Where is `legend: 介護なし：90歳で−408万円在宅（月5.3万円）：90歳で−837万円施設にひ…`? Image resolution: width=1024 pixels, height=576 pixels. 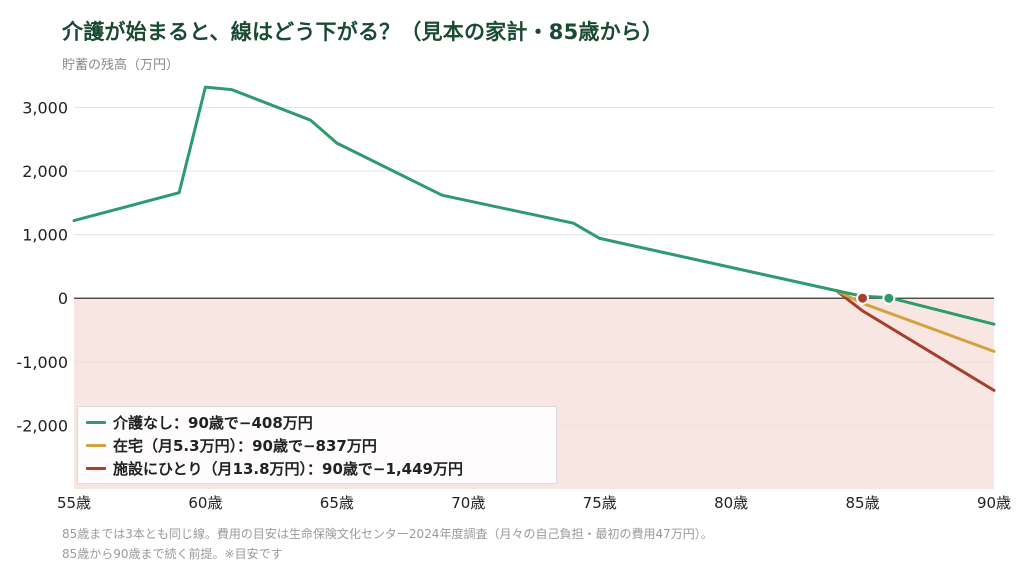 legend: 介護なし：90歳で−408万円在宅（月5.3万円）：90歳で−837万円施設にひ… is located at coordinates (317, 445).